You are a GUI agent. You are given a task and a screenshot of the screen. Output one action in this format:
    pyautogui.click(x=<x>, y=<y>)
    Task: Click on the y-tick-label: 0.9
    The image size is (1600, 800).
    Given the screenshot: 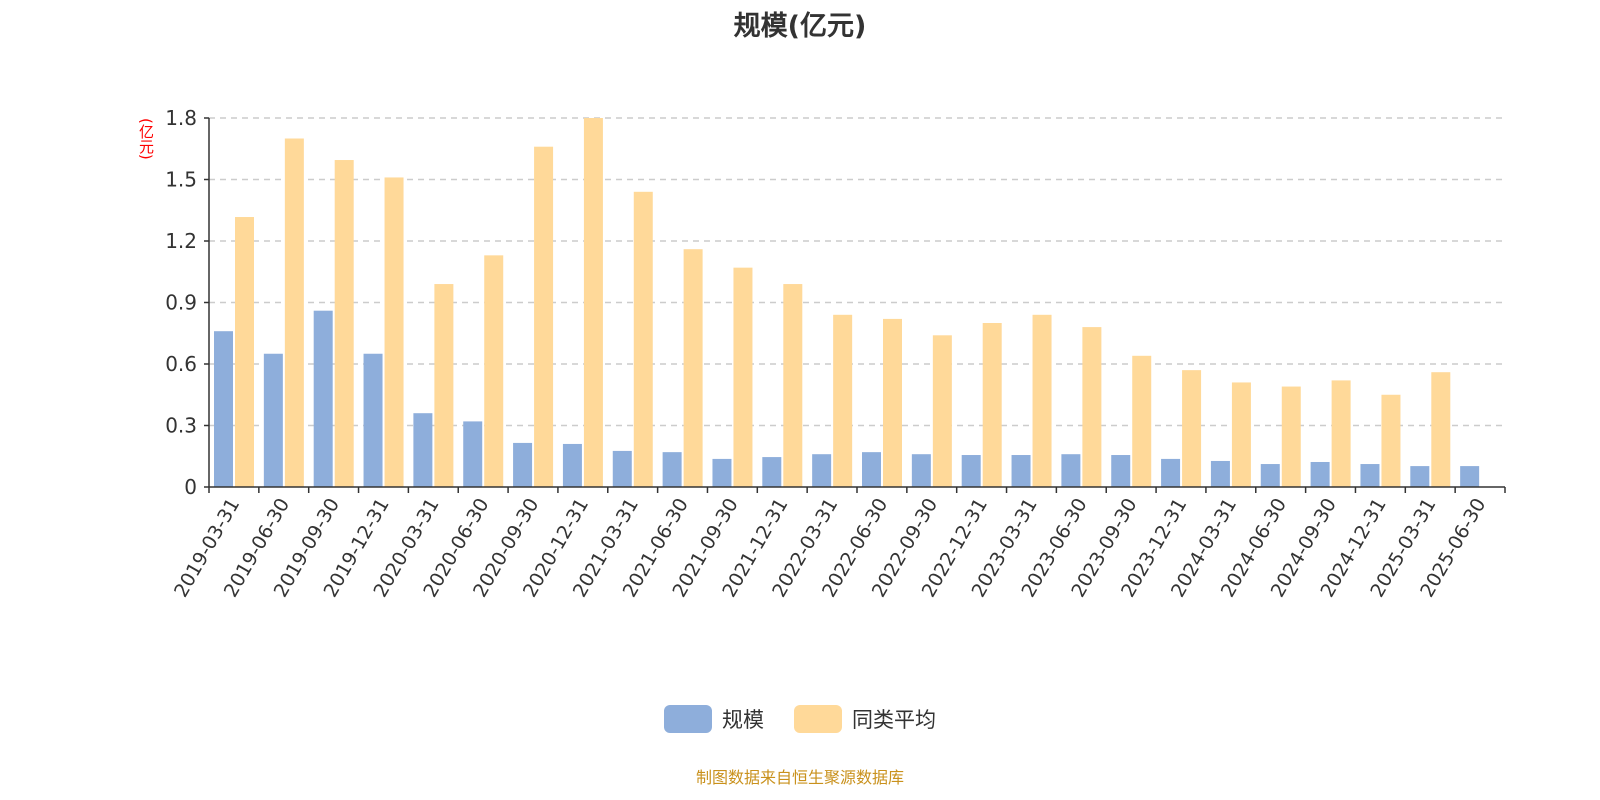 What is the action you would take?
    pyautogui.click(x=181, y=303)
    